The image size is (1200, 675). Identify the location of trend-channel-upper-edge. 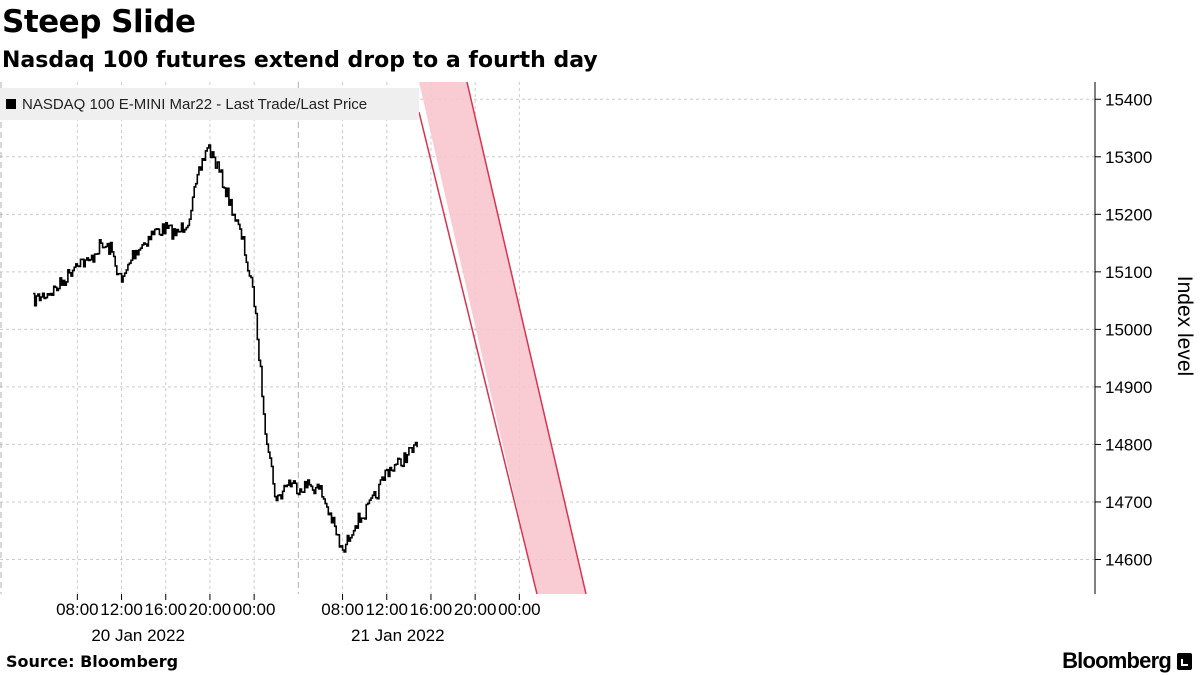
(526, 338).